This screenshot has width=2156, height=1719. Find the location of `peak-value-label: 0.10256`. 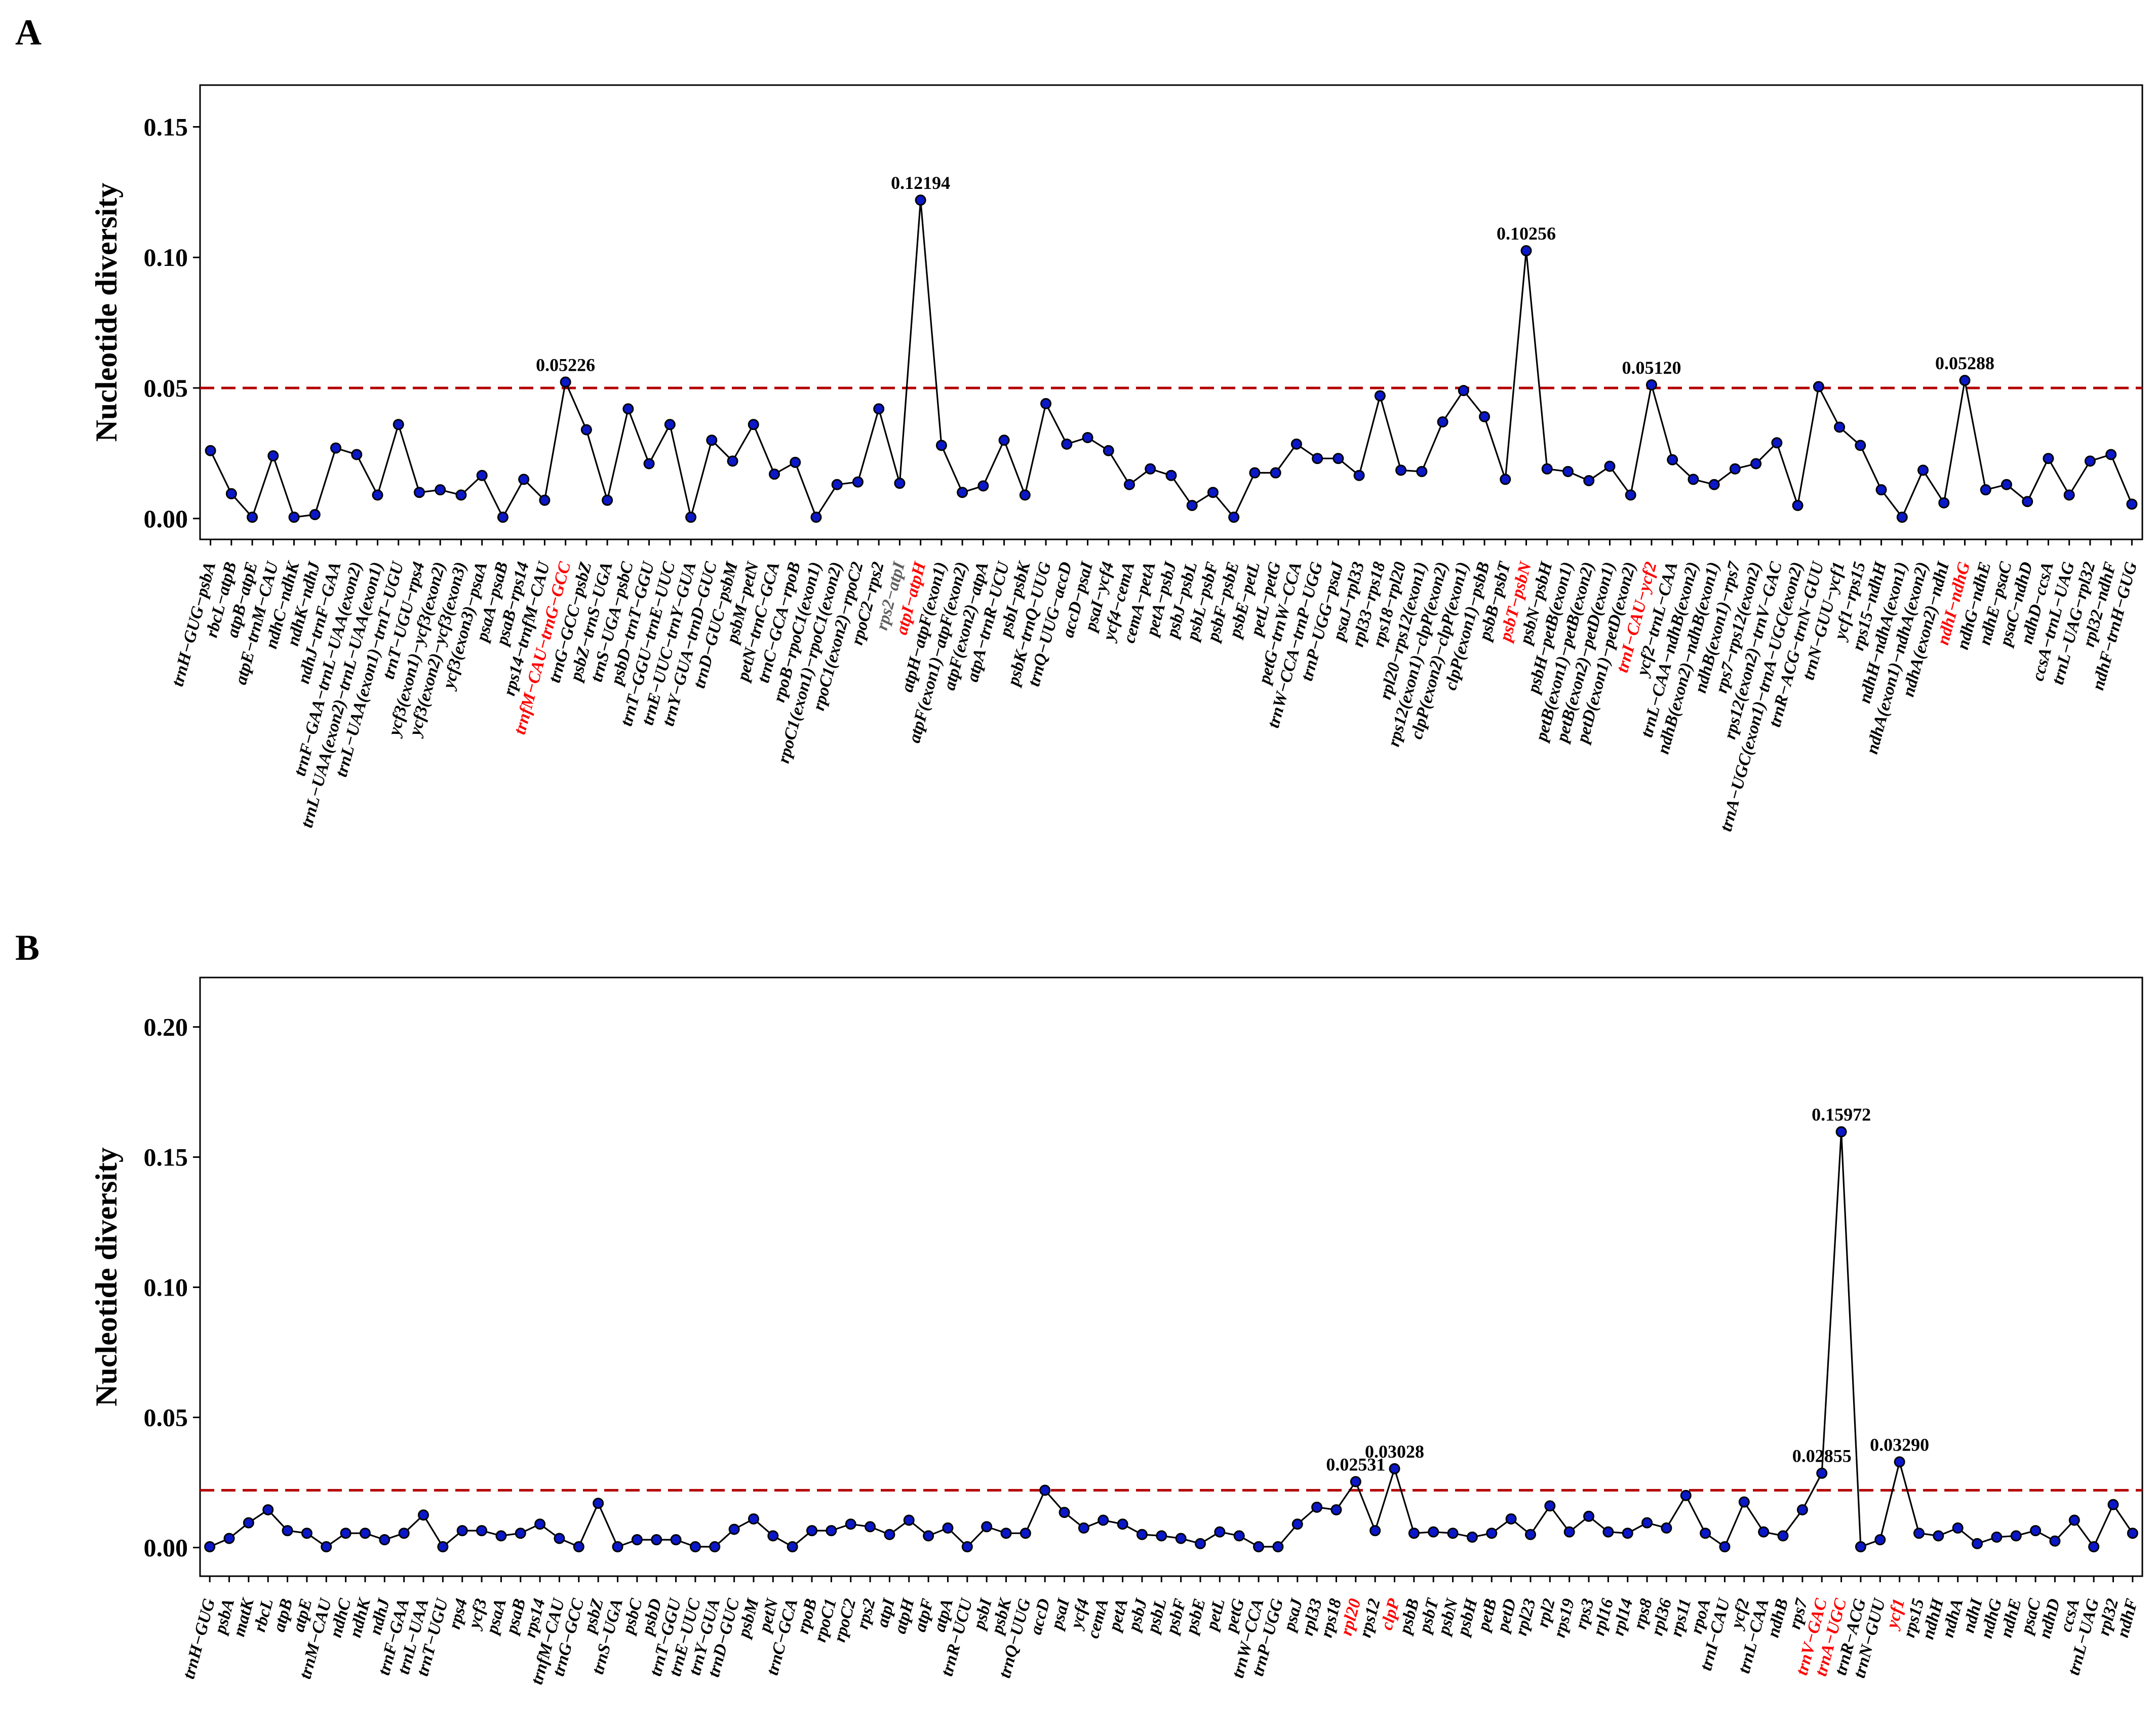

peak-value-label: 0.10256 is located at coordinates (1526, 233).